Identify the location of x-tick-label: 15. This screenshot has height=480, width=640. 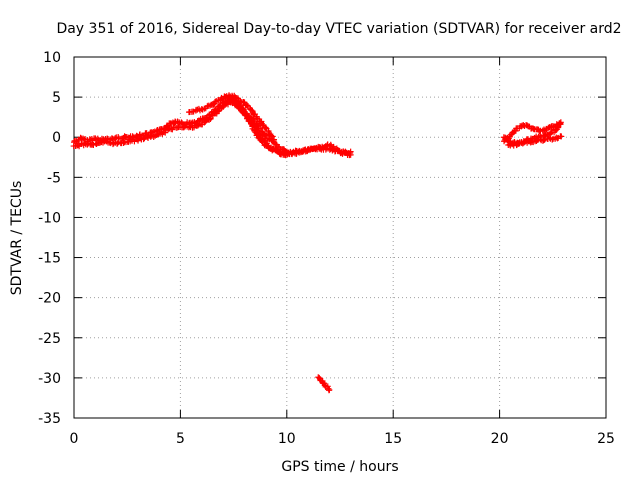
(393, 439).